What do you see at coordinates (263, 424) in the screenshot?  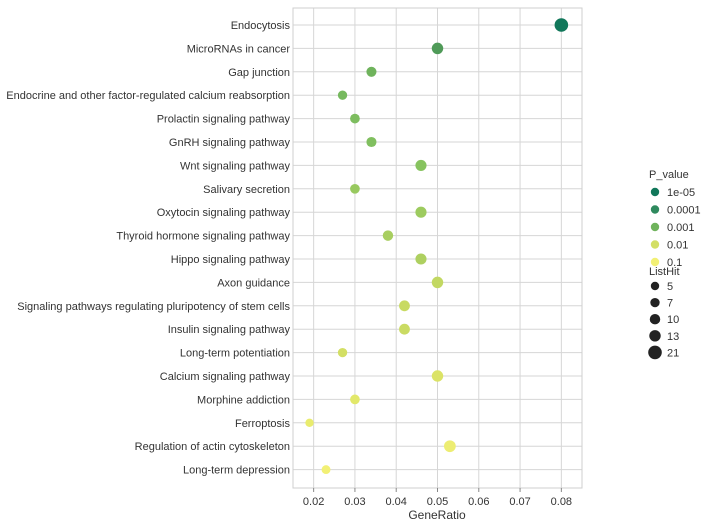 I see `y-tick-label: Ferroptosis` at bounding box center [263, 424].